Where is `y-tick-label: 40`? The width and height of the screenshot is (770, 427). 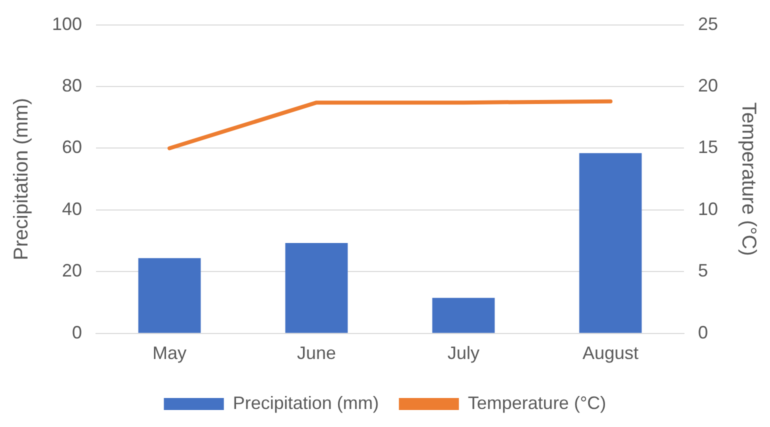 y-tick-label: 40 is located at coordinates (72, 208).